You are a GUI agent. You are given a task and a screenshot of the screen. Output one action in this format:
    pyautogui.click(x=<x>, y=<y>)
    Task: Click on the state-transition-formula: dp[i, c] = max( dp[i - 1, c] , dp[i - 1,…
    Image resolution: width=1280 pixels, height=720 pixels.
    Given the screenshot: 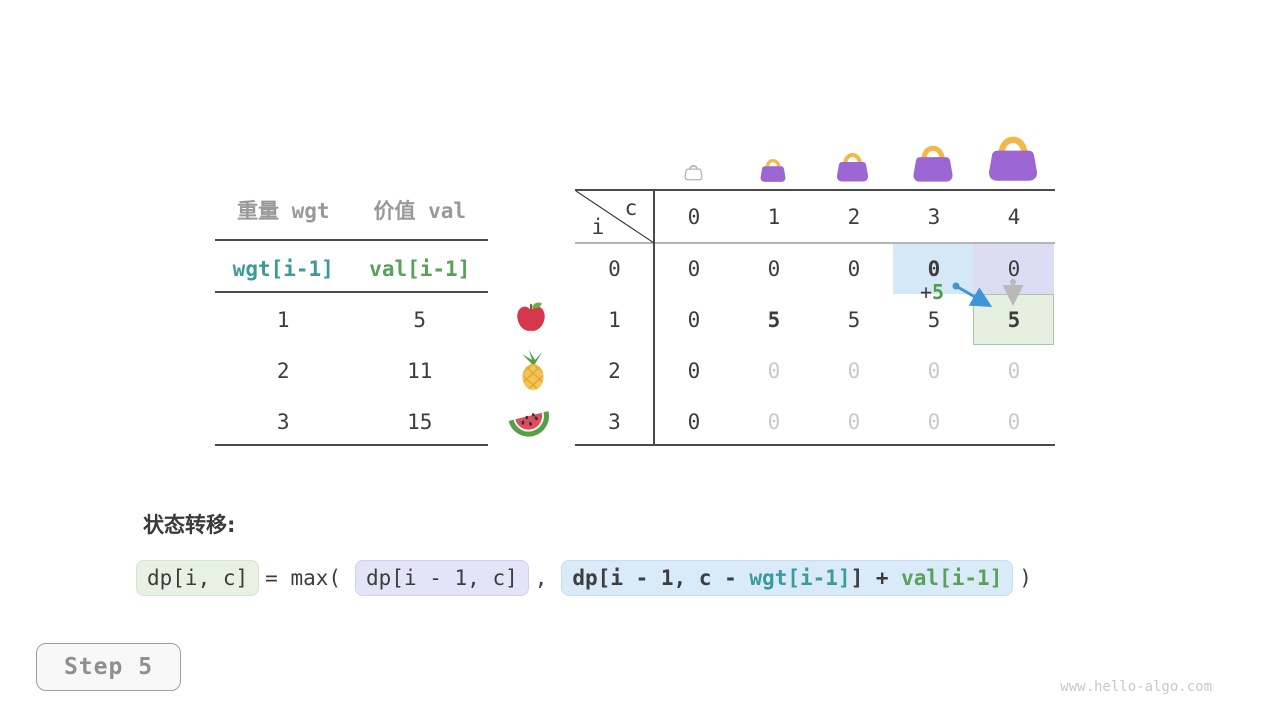 What is the action you would take?
    pyautogui.click(x=587, y=578)
    